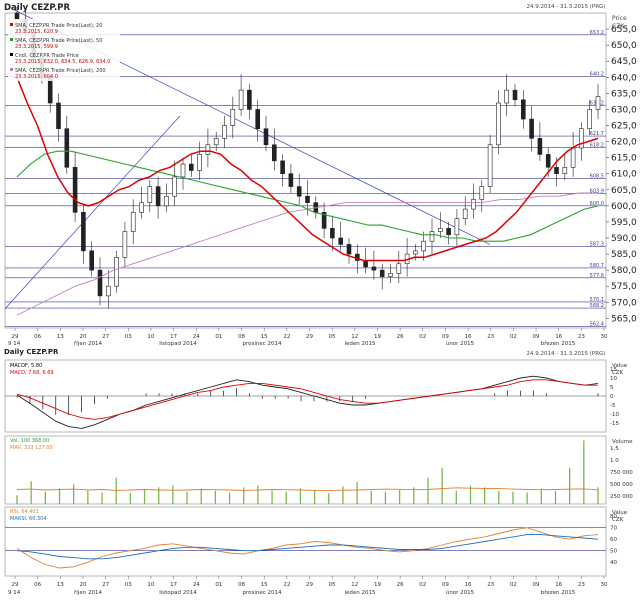 Image resolution: width=640 pixels, height=603 pixels. Describe the element at coordinates (26, 366) in the screenshot. I see `macd-legend-entry: MACDF, 5.80` at that location.